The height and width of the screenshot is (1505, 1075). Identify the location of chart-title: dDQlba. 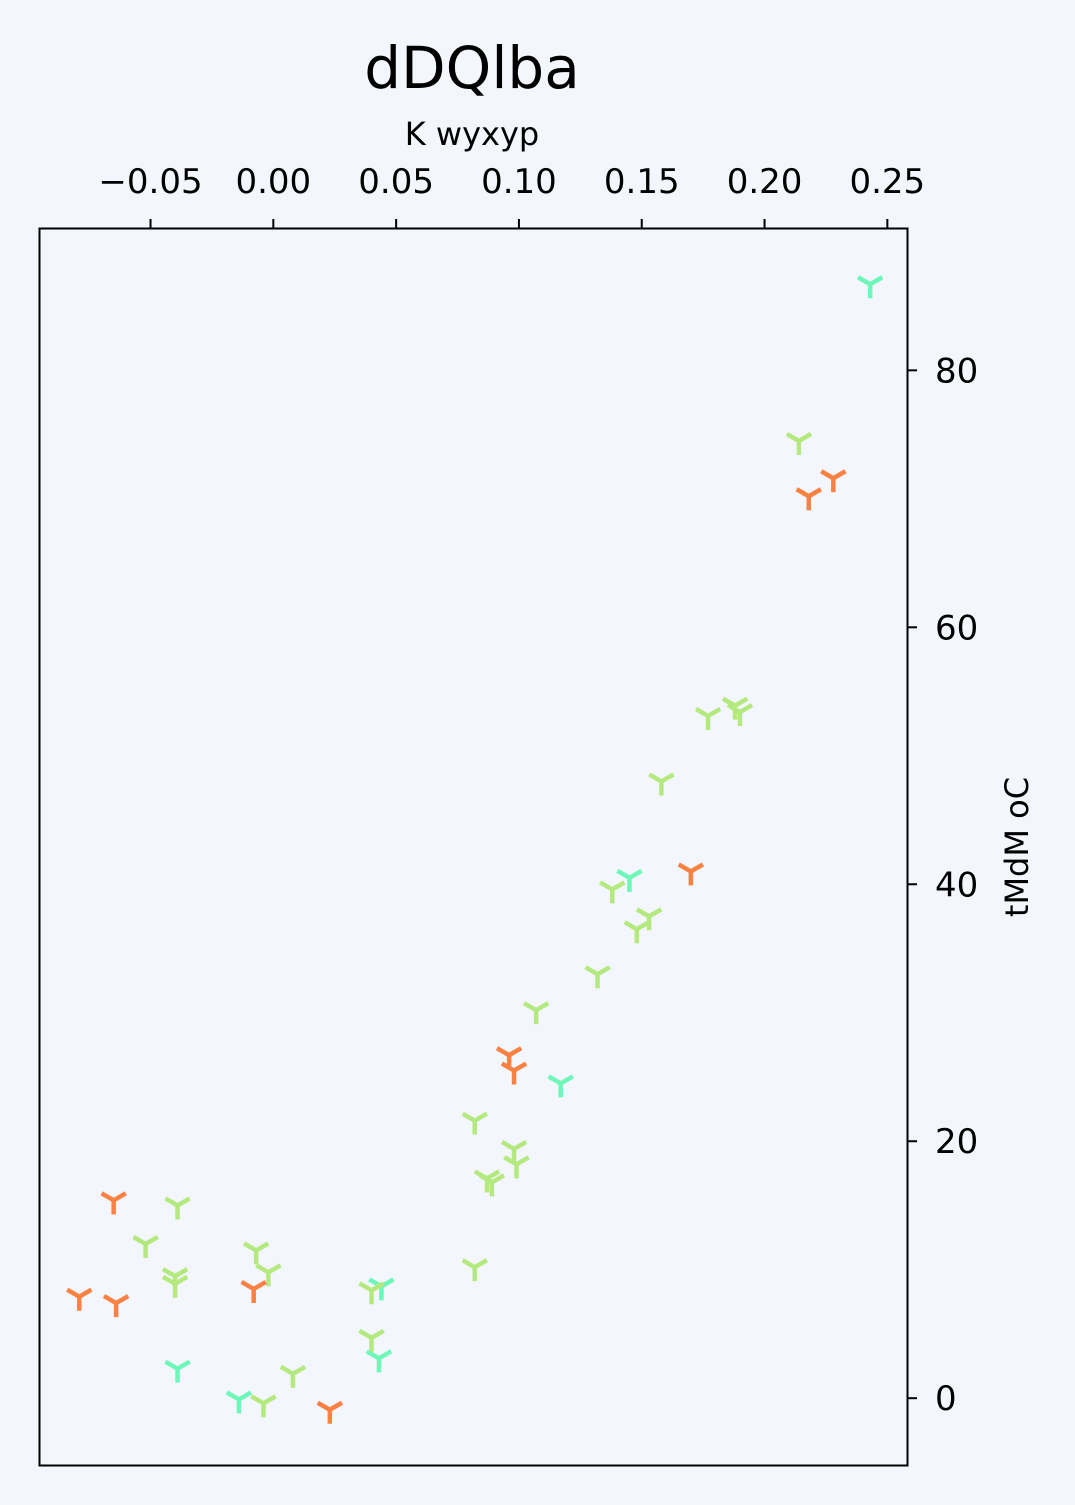
(472, 68).